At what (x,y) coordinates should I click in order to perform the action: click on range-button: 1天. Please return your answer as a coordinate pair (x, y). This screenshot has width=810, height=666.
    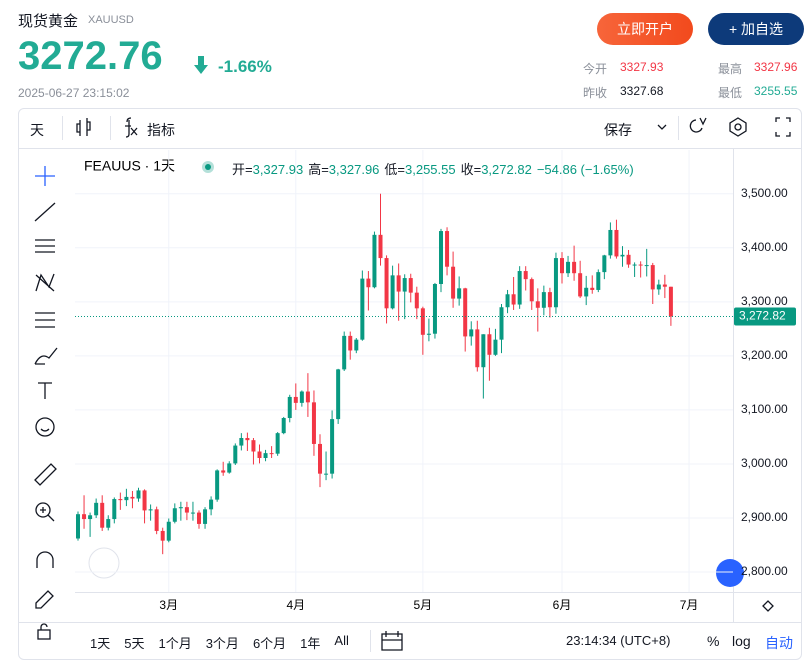
    Looking at the image, I should click on (100, 643).